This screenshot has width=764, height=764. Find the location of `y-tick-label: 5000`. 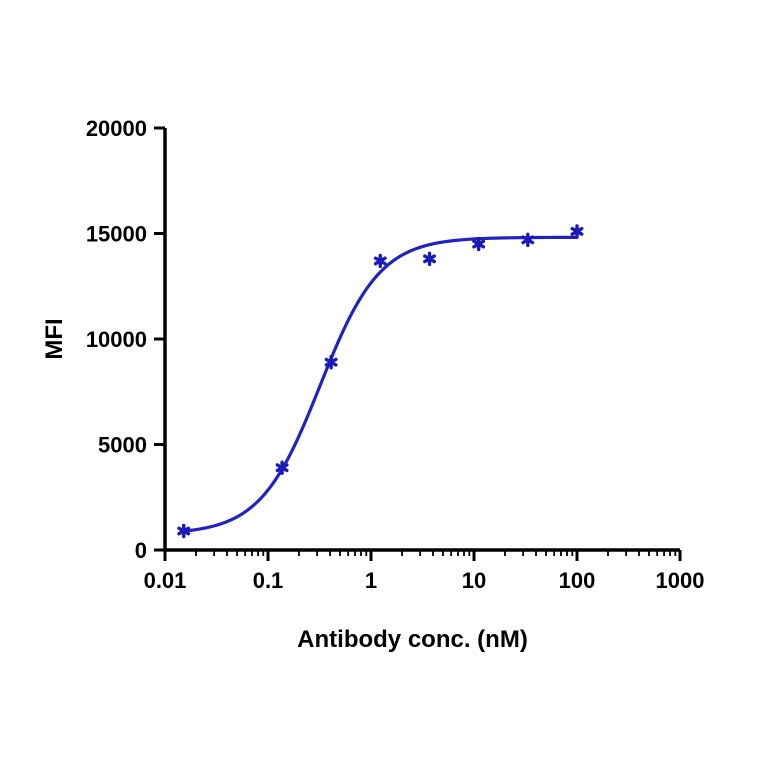

y-tick-label: 5000 is located at coordinates (122, 445).